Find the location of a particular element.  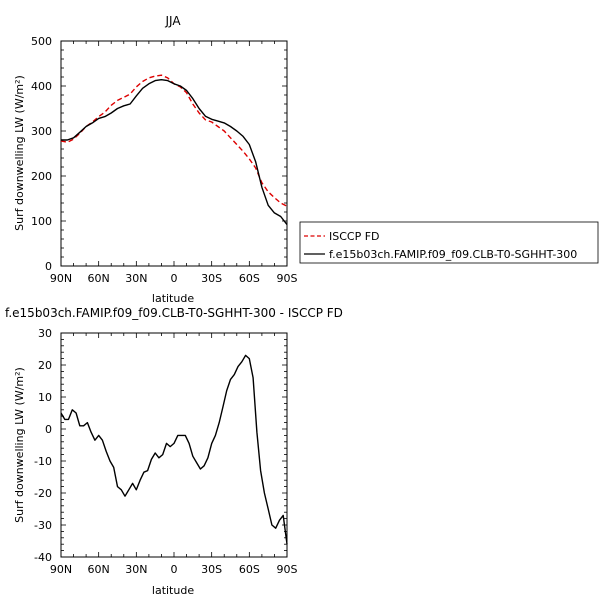

chart-title: JJA is located at coordinates (172, 21).